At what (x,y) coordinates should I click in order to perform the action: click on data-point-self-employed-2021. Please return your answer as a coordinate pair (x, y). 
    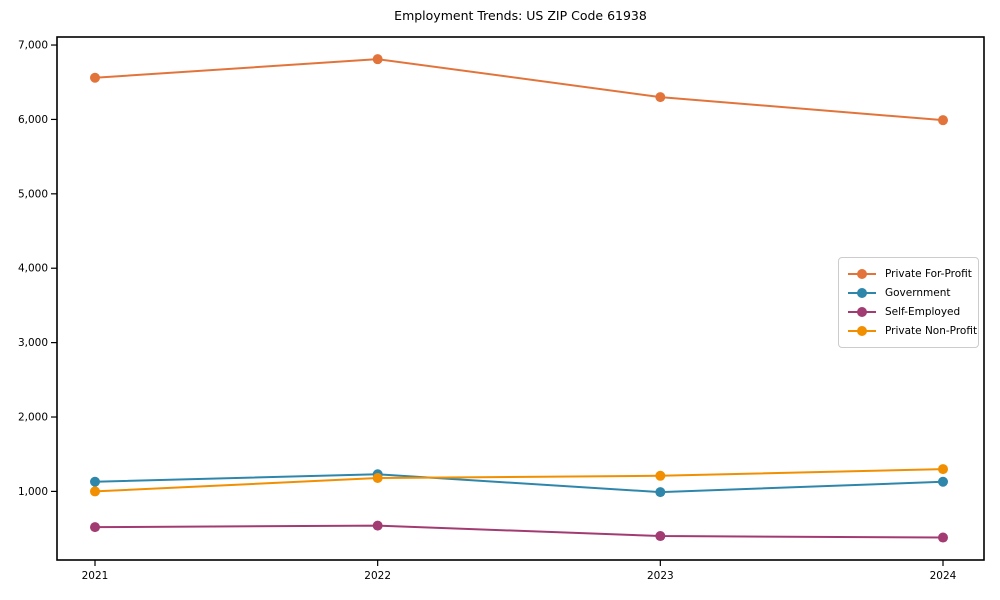
    Looking at the image, I should click on (95, 527).